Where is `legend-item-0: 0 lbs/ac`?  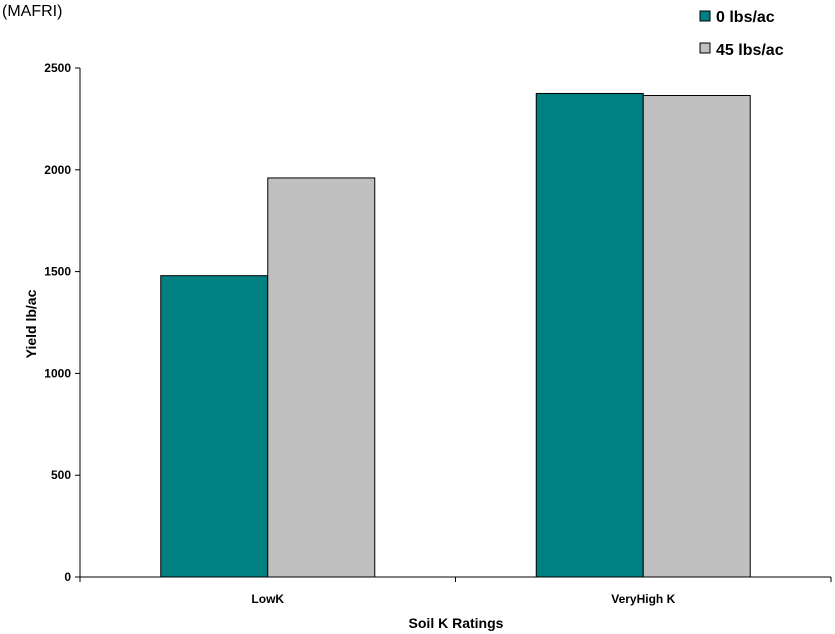 legend-item-0: 0 lbs/ac is located at coordinates (737, 17).